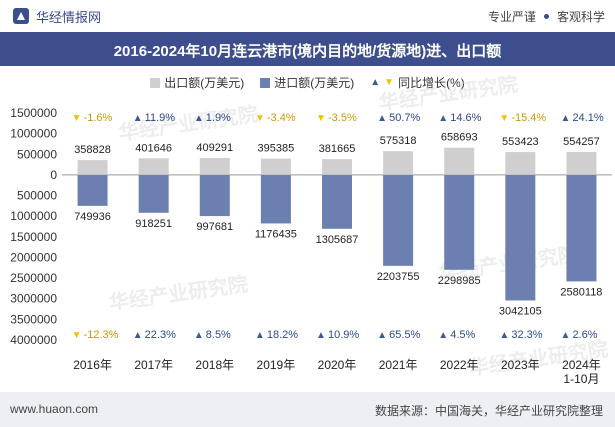 The image size is (615, 427). I want to click on y-tick-label-5: 1000000, so click(33, 216).